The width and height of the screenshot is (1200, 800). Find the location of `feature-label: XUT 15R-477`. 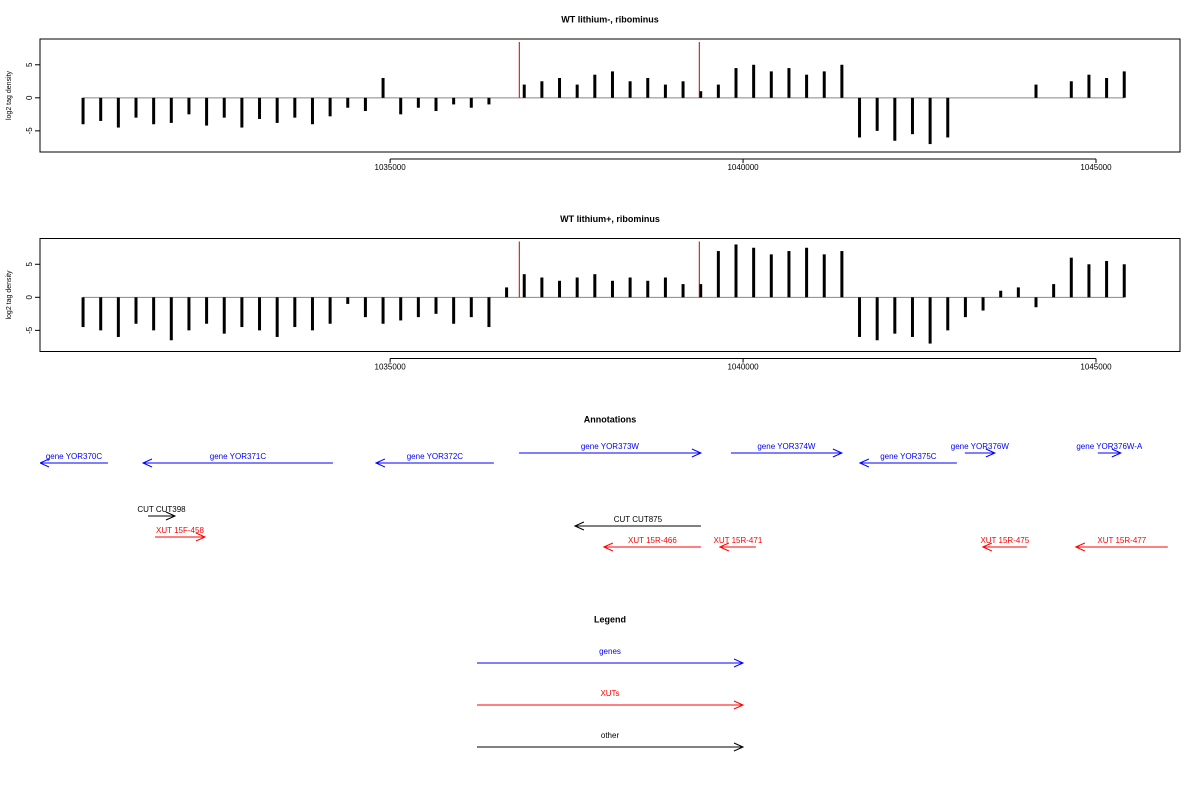

feature-label: XUT 15R-477 is located at coordinates (1121, 540).